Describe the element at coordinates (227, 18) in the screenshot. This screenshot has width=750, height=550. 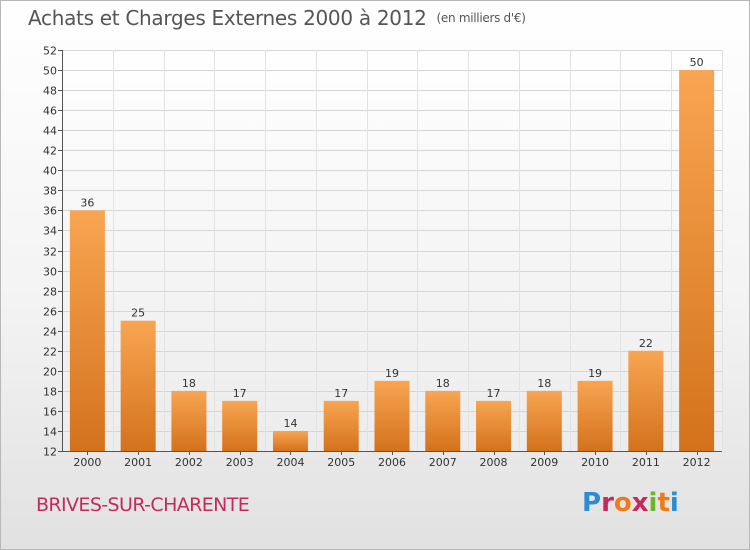
I see `chart-title-text: Achats et Charges Externes 2000 à 2012` at that location.